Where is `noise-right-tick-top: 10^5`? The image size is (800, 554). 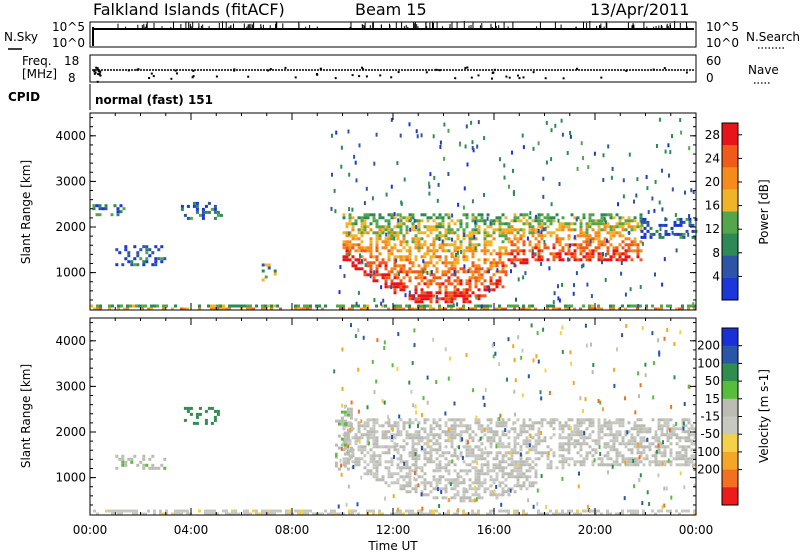
noise-right-tick-top: 10^5 is located at coordinates (722, 27).